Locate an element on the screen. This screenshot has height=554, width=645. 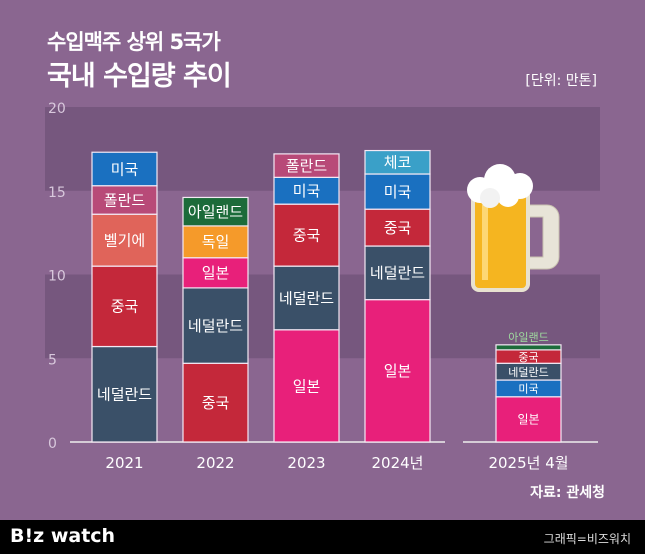
y-tick-label: 10 is located at coordinates (57, 277).